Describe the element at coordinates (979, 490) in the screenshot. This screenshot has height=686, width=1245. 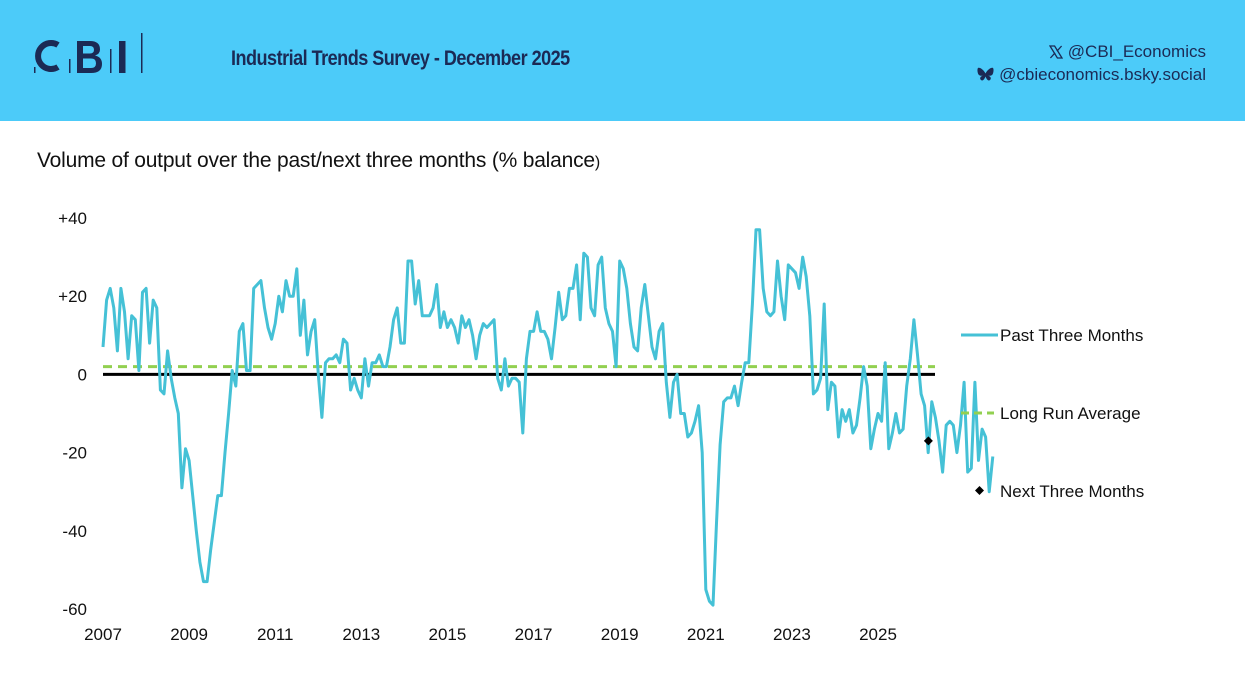
I see `legend-marker-next` at that location.